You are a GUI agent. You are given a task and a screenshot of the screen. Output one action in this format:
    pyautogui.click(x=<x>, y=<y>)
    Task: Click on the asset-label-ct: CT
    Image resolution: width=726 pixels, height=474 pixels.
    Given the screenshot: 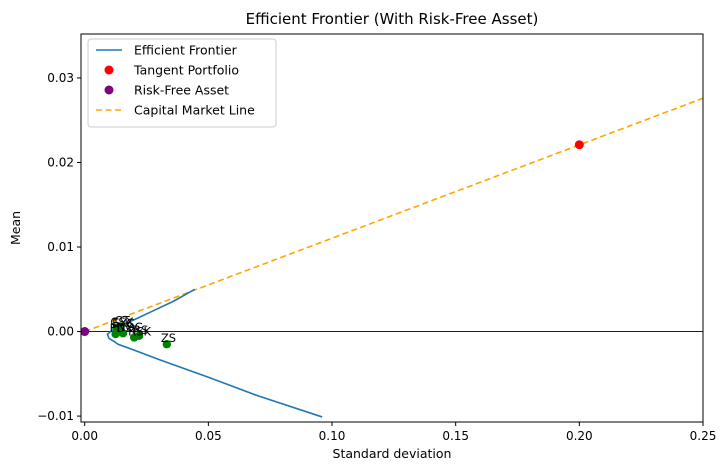 What is the action you would take?
    pyautogui.click(x=123, y=320)
    